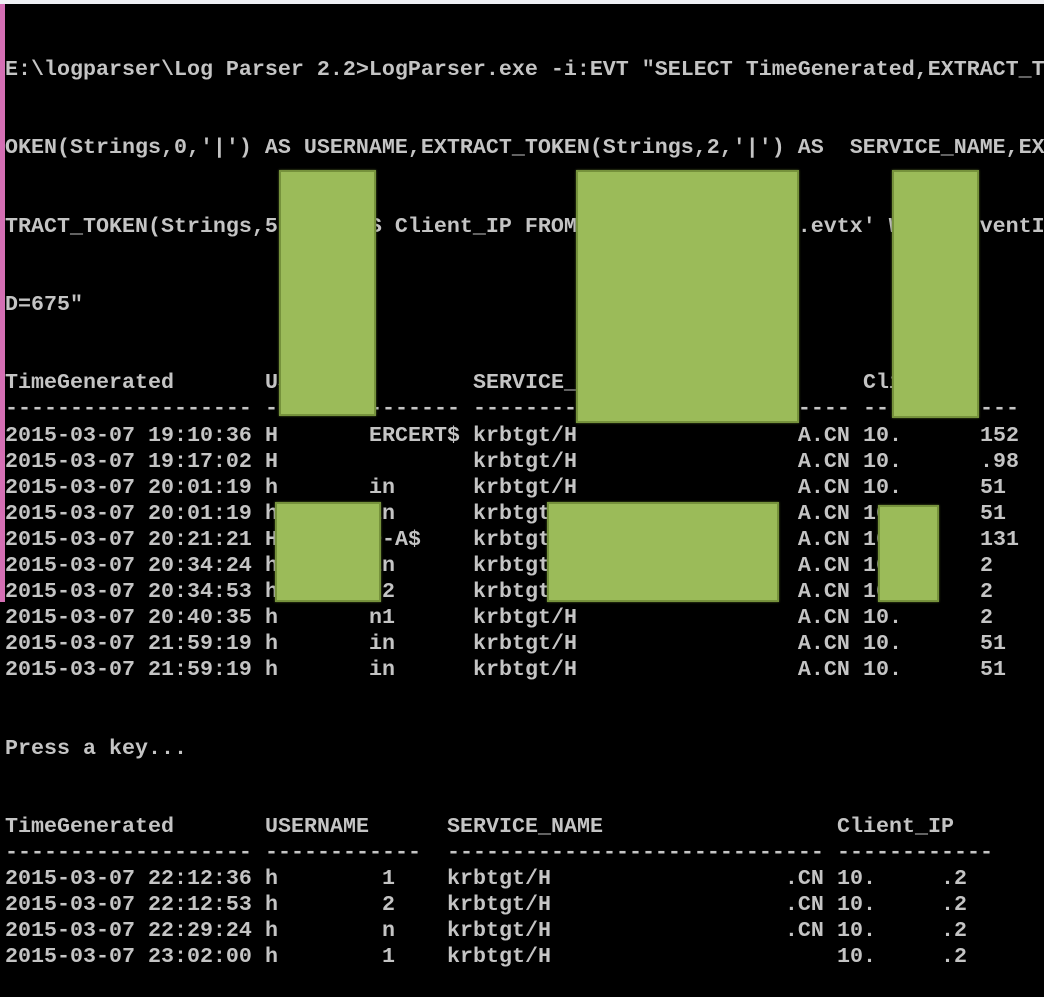  Describe the element at coordinates (128, 565) in the screenshot. I see `cell-time-generated: 2015-03-07 20:34:24` at that location.